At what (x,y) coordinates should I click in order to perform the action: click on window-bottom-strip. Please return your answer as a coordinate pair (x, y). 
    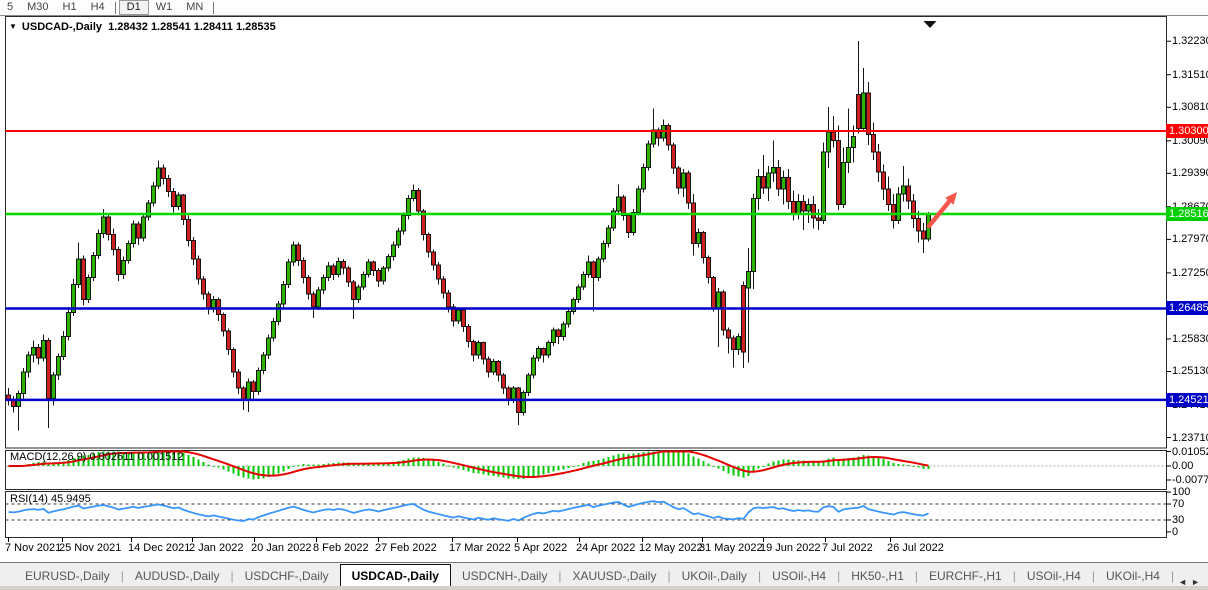
    Looking at the image, I should click on (604, 588).